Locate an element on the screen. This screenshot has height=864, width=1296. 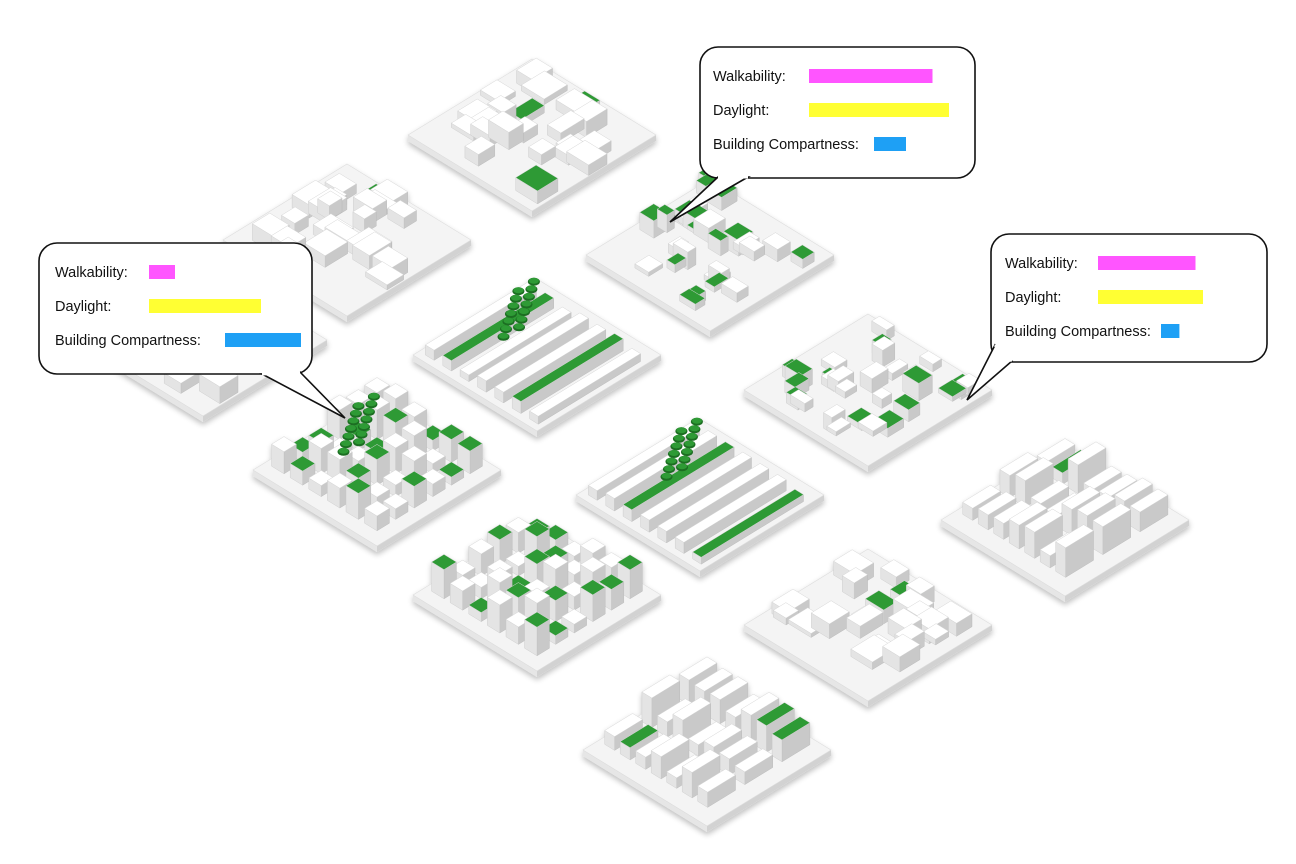
tile-bottom-slabs is located at coordinates (707, 744).